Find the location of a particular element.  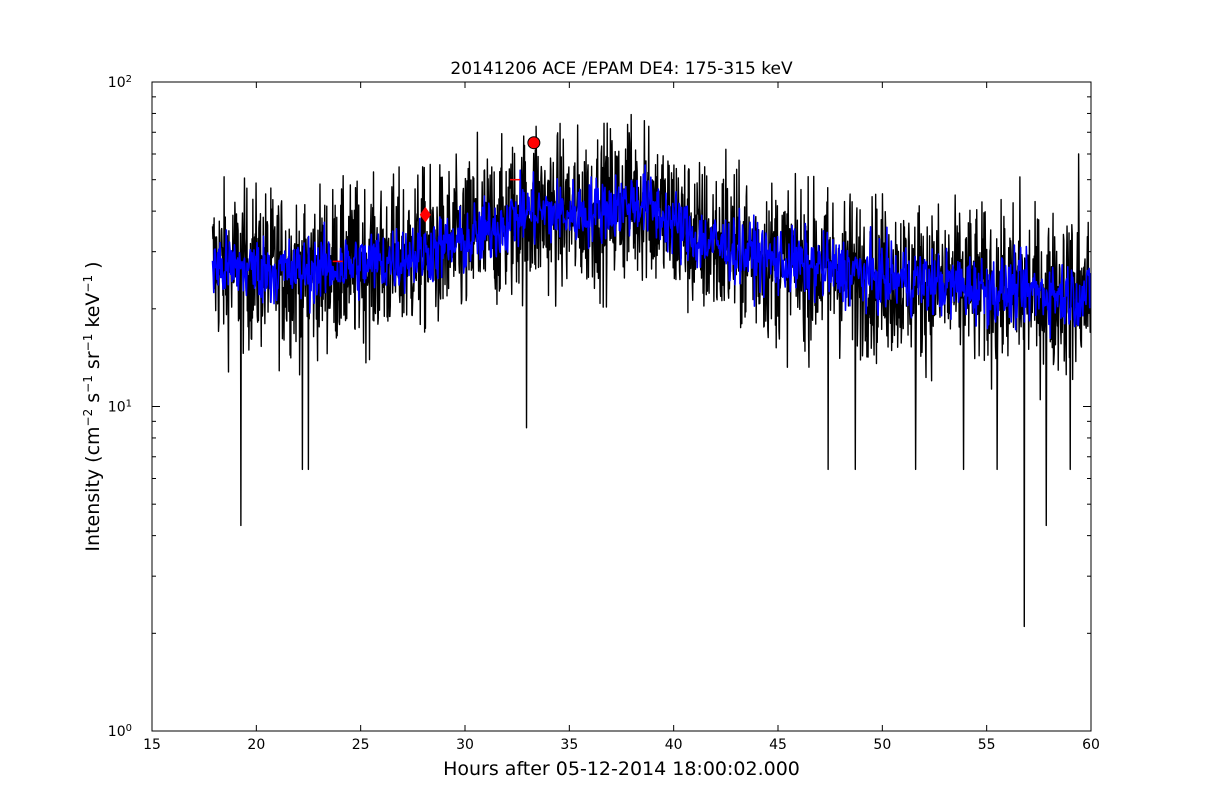

y-tick-label: 10¹ is located at coordinates (120, 407).